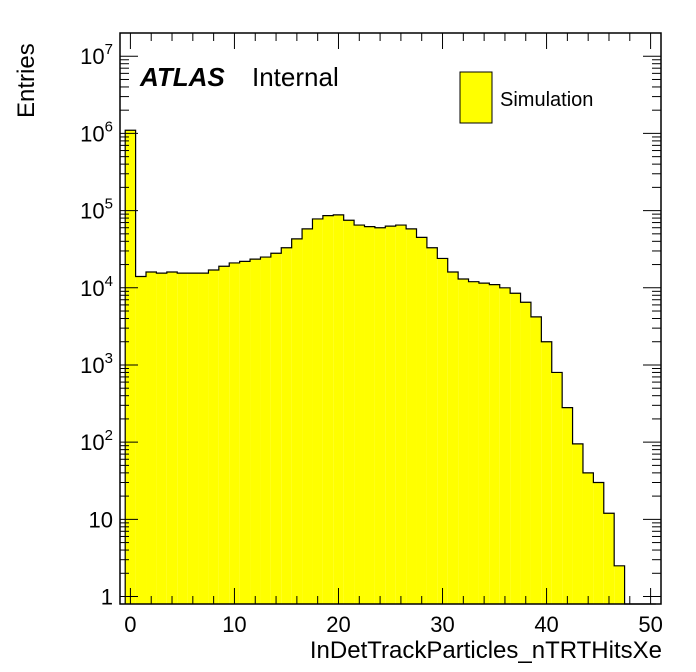 Image resolution: width=696 pixels, height=672 pixels. Describe the element at coordinates (476, 97) in the screenshot. I see `legend-swatch-simulation` at that location.